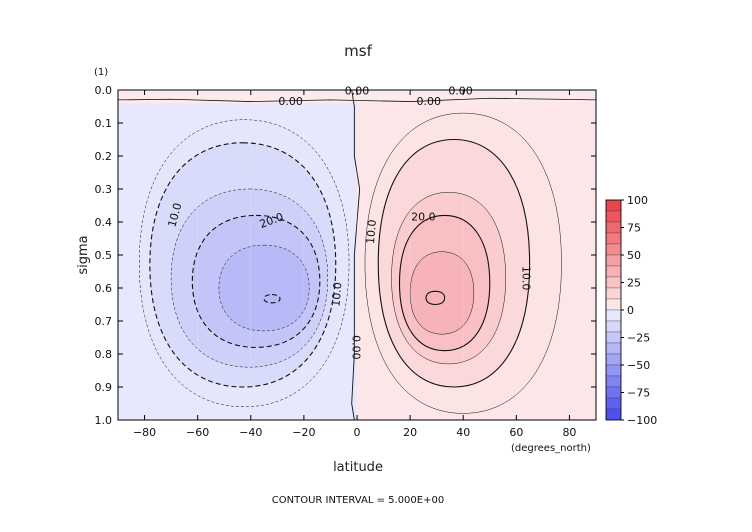 This screenshot has width=752, height=532. Describe the element at coordinates (516, 432) in the screenshot. I see `x-tick-label: 60` at that location.